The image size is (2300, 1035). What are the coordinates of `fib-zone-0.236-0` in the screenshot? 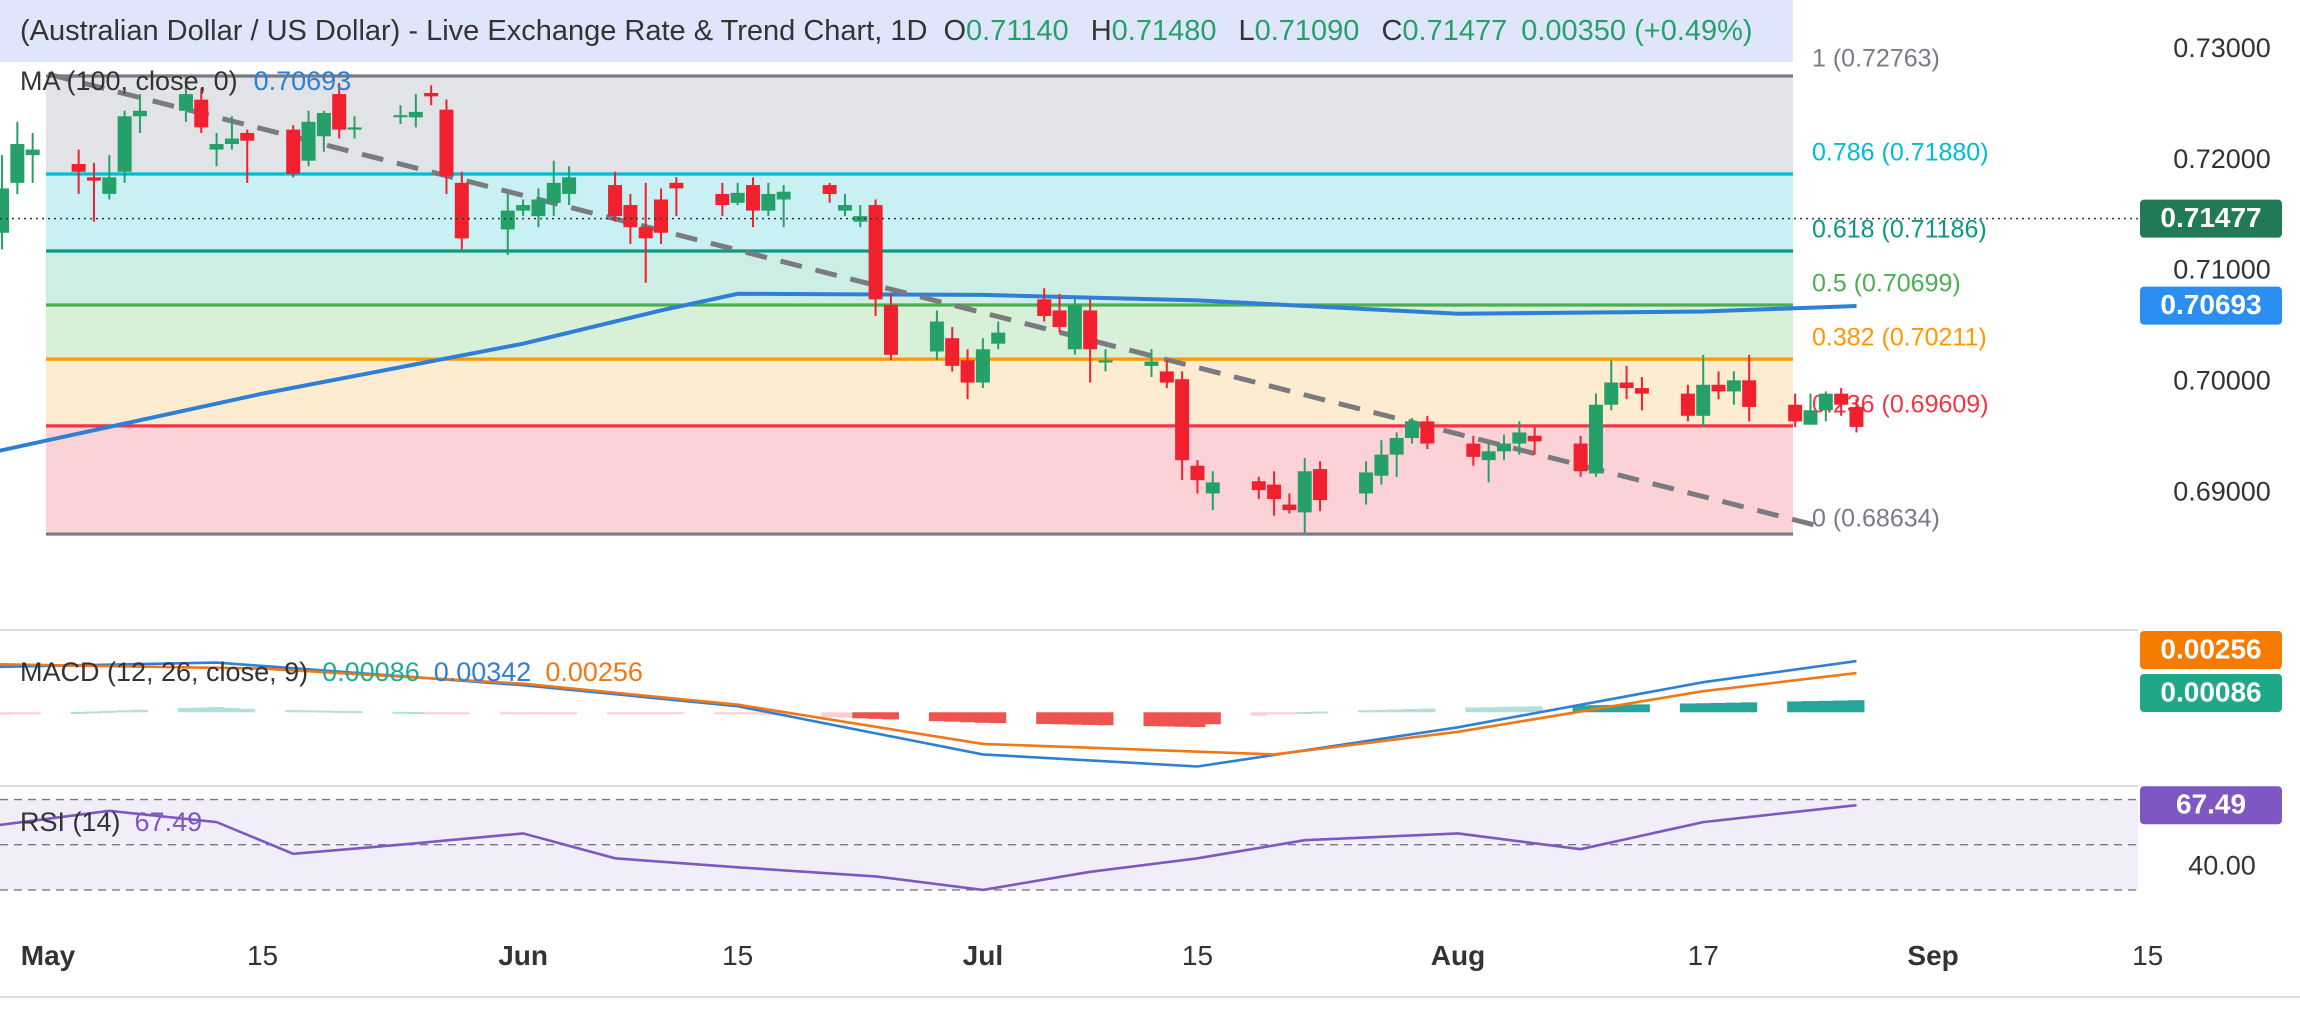 It's located at (919, 480).